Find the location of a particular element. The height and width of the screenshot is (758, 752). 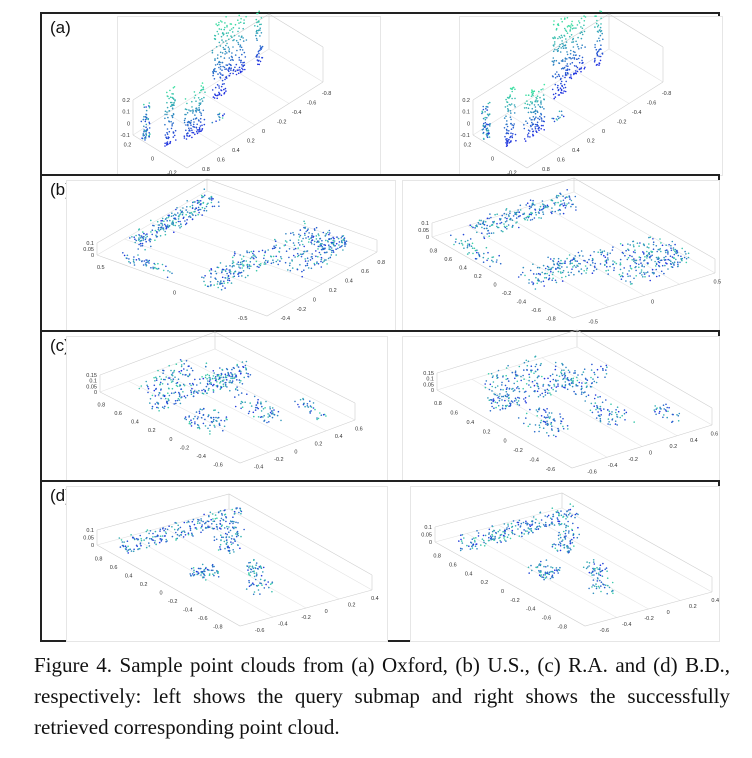

tick-label: -0.4 is located at coordinates (530, 610).